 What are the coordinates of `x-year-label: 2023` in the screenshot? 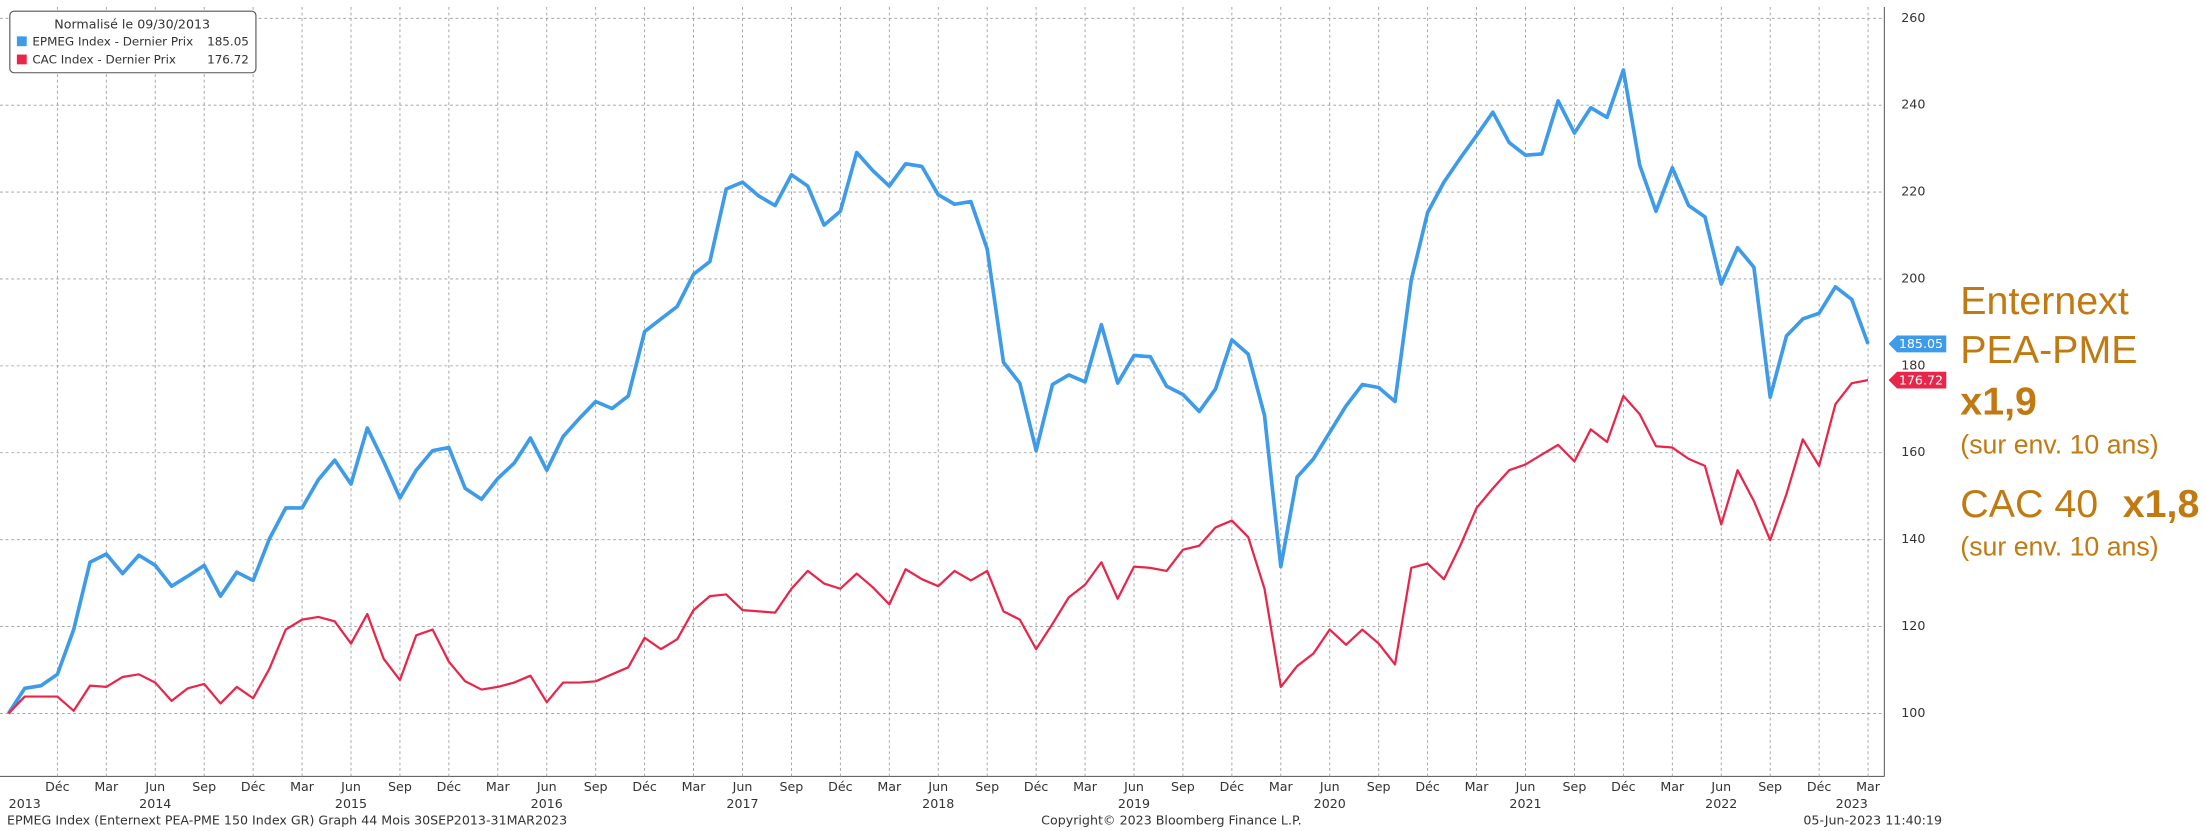 It's located at (1852, 803).